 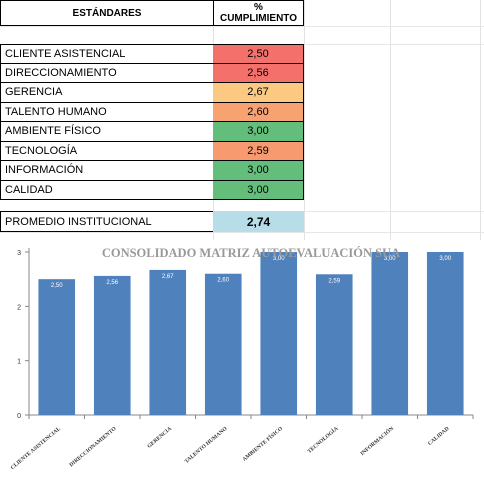 I want to click on chart-title: CONSOLIDADO MATRIZ AUTOEVALUACIÓN SUA, so click(x=251, y=253).